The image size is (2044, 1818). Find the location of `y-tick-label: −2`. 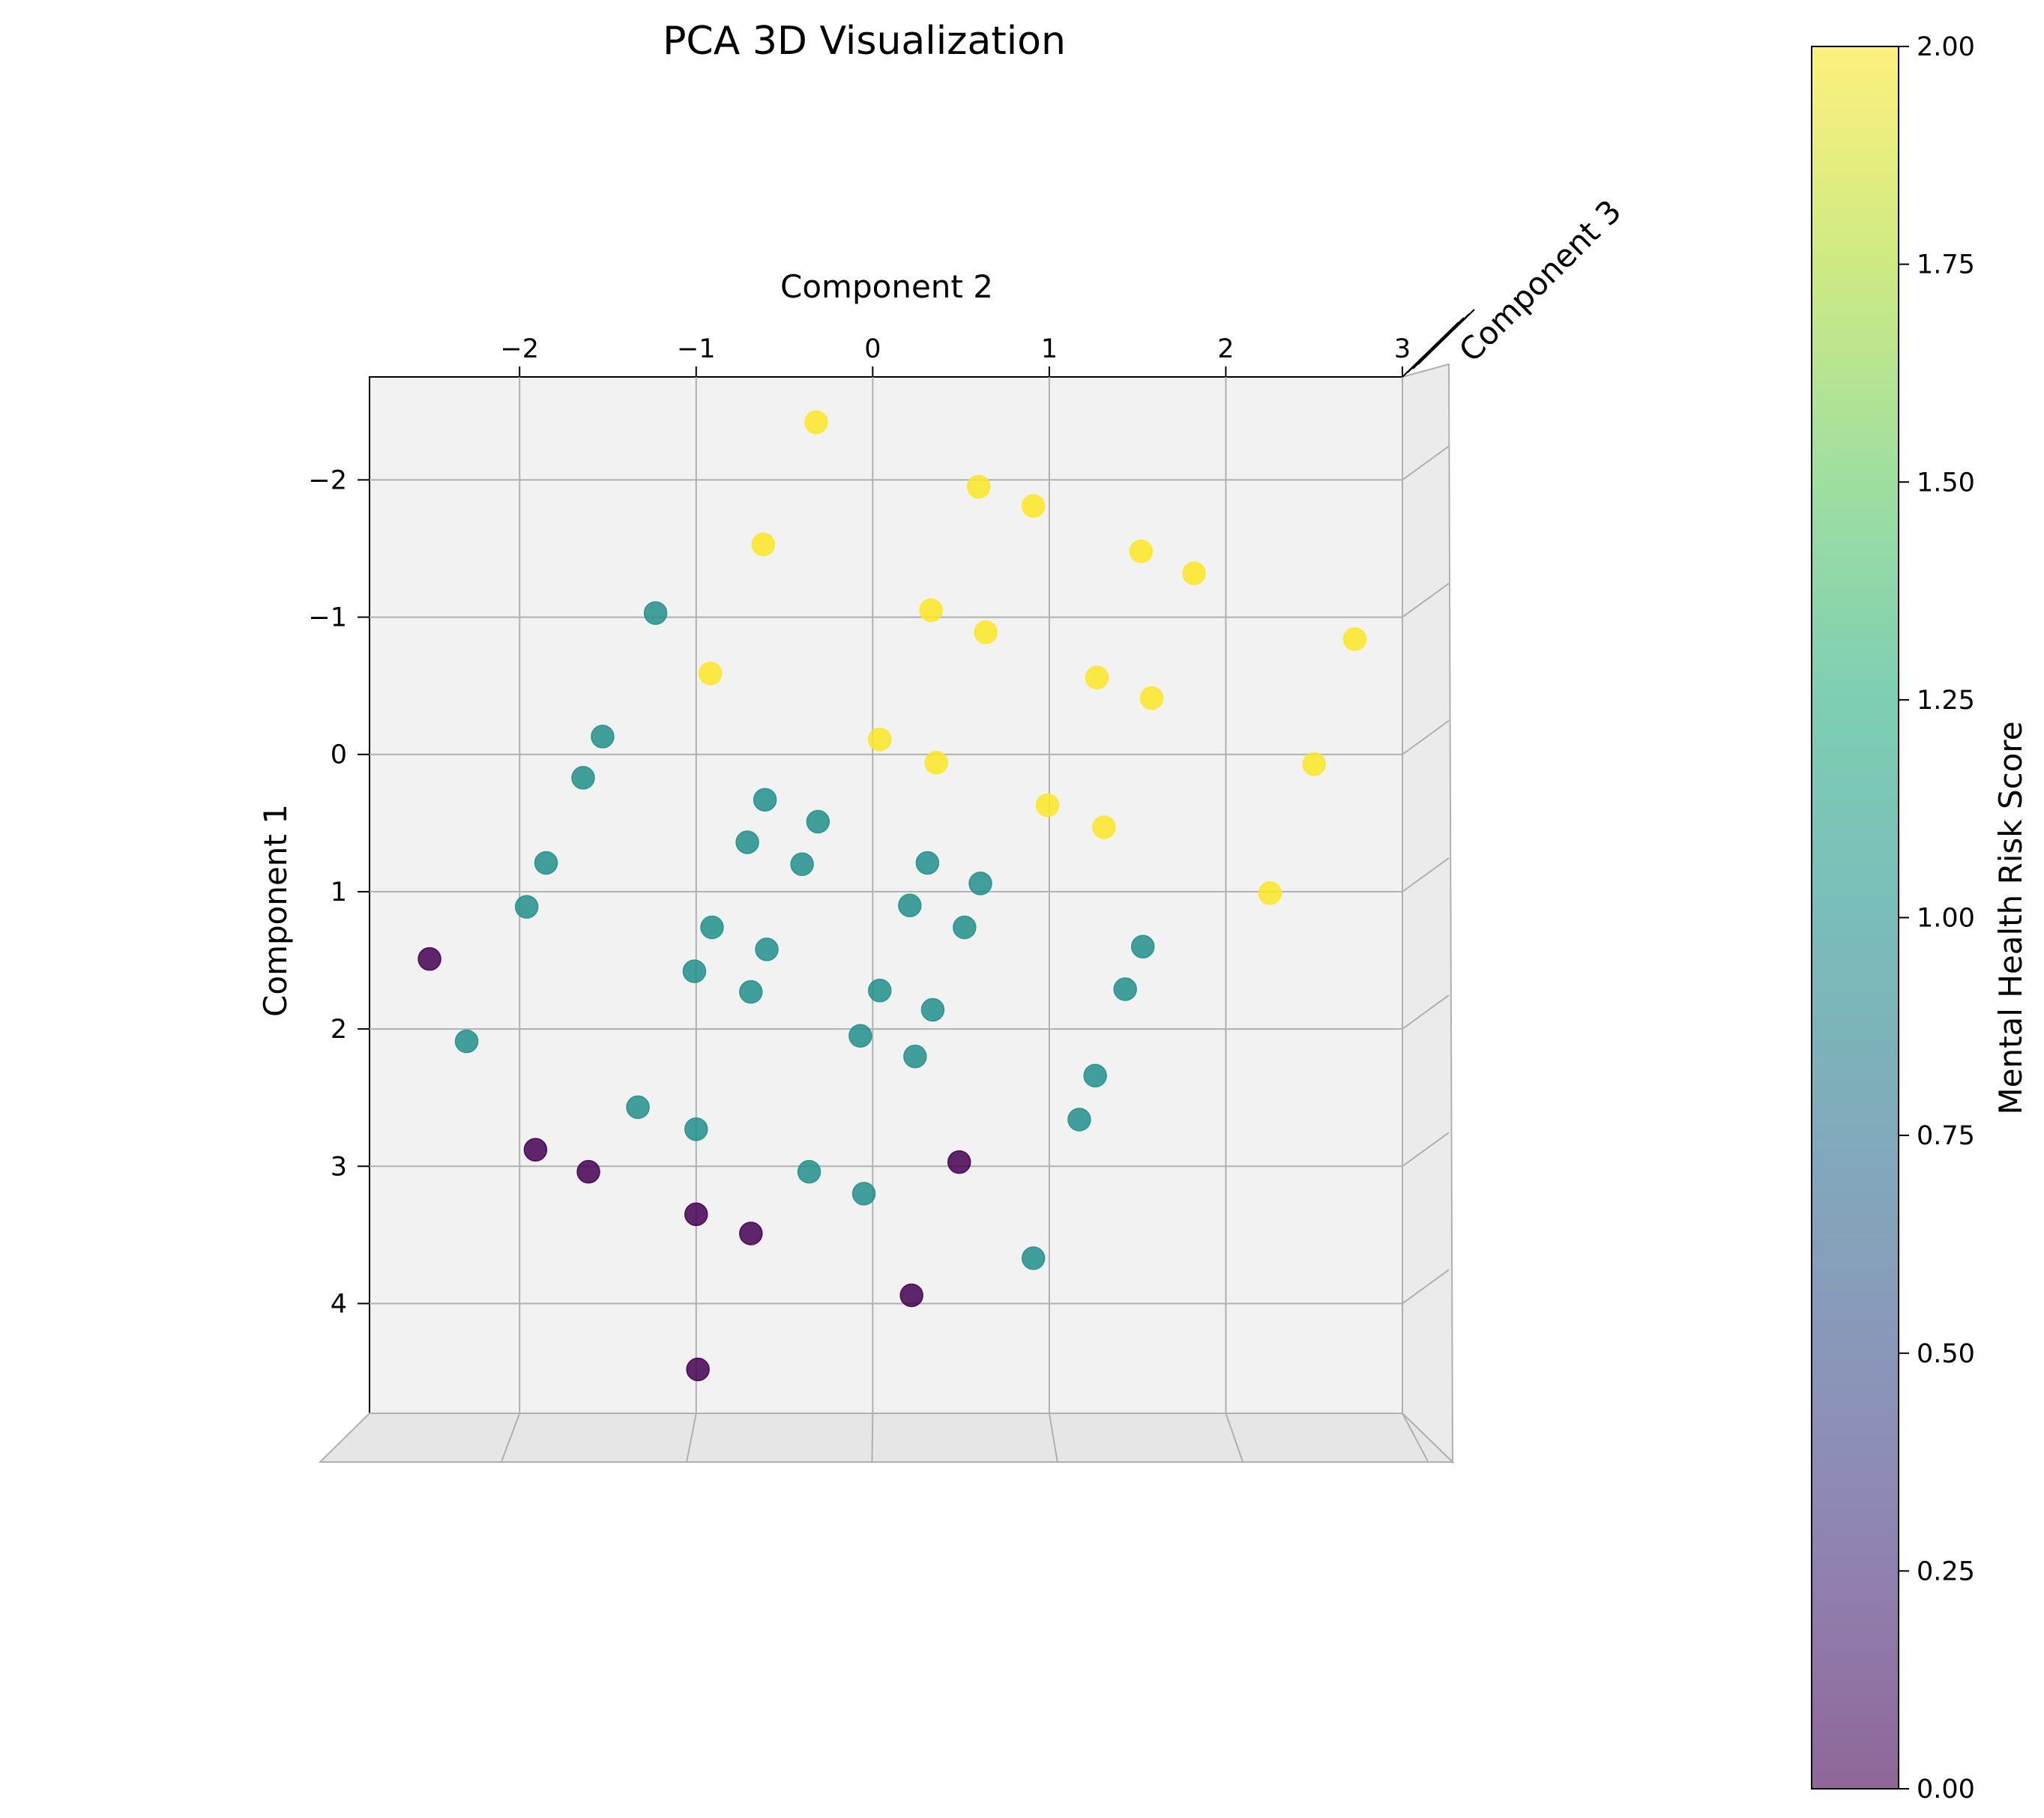

y-tick-label: −2 is located at coordinates (327, 480).